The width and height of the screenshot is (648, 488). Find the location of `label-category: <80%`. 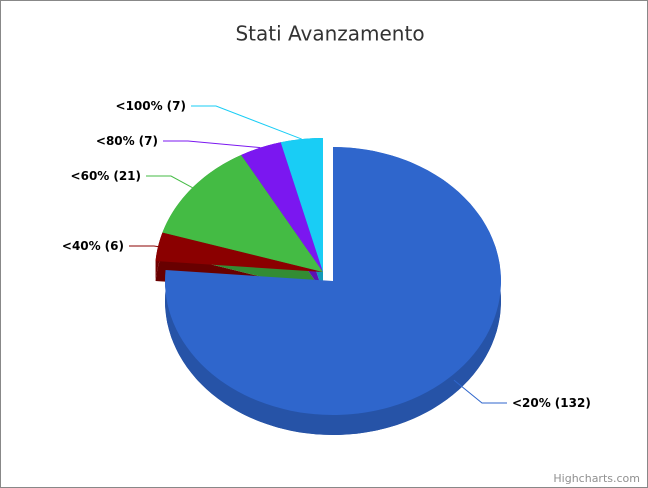

label-category: <80% is located at coordinates (115, 141).